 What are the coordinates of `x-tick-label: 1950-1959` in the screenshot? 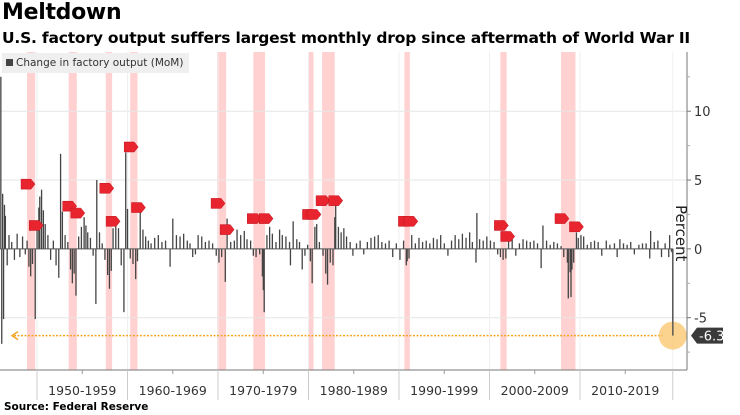 It's located at (82, 390).